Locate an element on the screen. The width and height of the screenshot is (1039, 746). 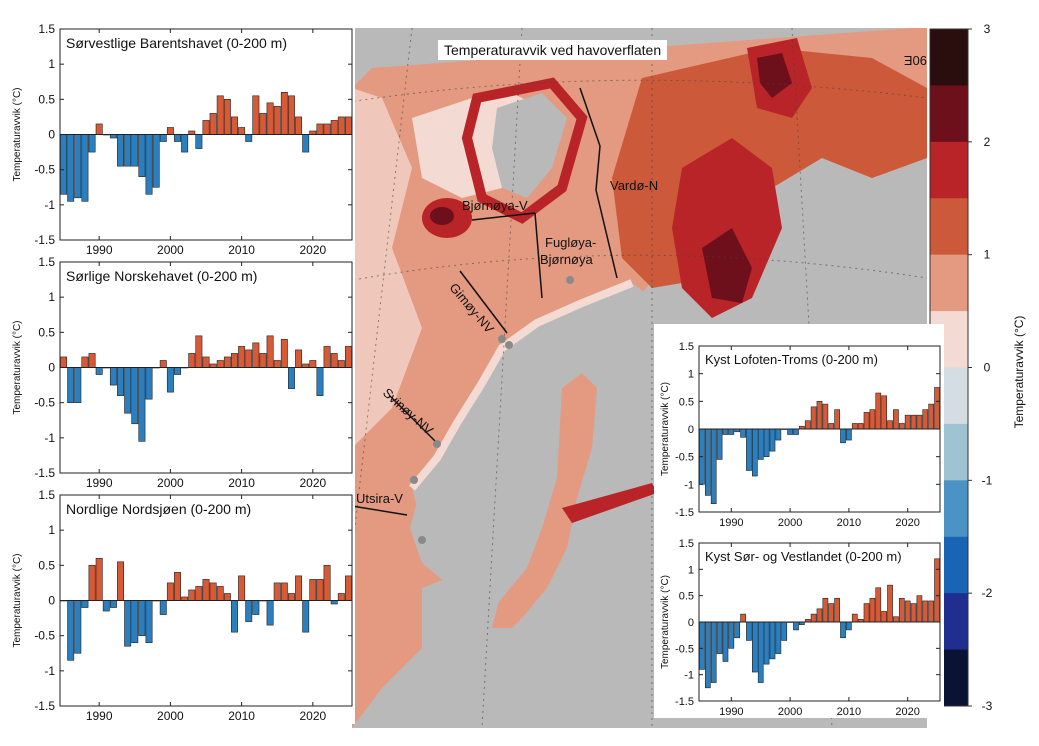
colorbar-segment is located at coordinates (949, 114).